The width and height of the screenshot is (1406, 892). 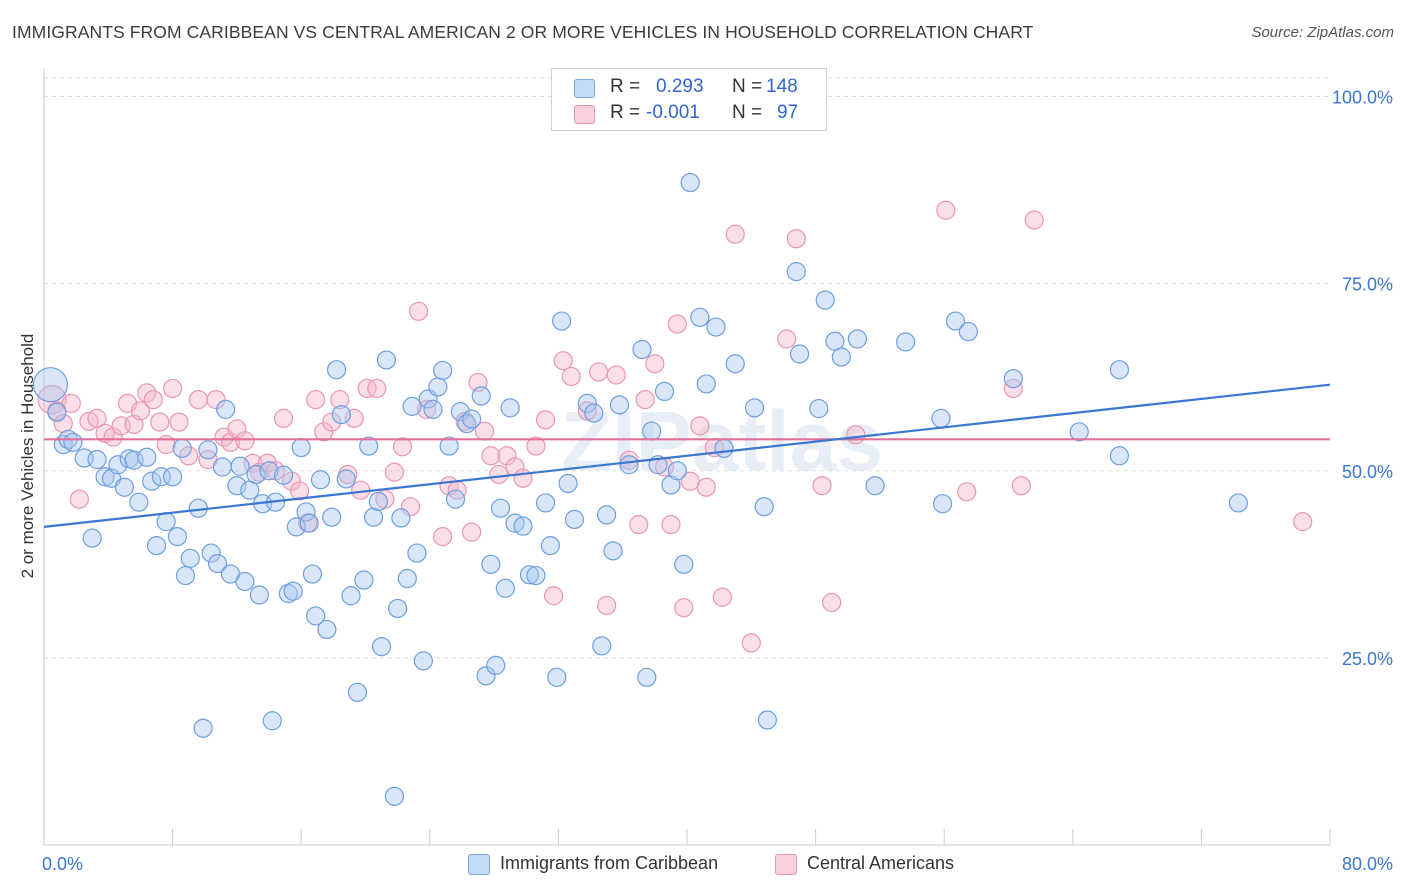 What do you see at coordinates (1367, 472) in the screenshot?
I see `y-tick-label: 50.0%` at bounding box center [1367, 472].